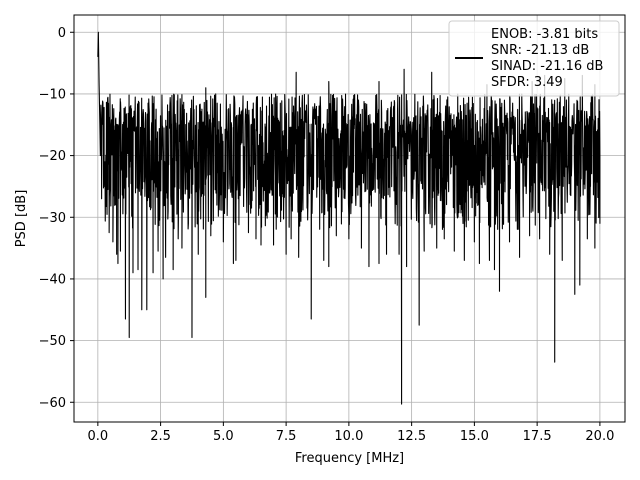 This screenshot has height=480, width=640. I want to click on y-tick-label: −50, so click(52, 341).